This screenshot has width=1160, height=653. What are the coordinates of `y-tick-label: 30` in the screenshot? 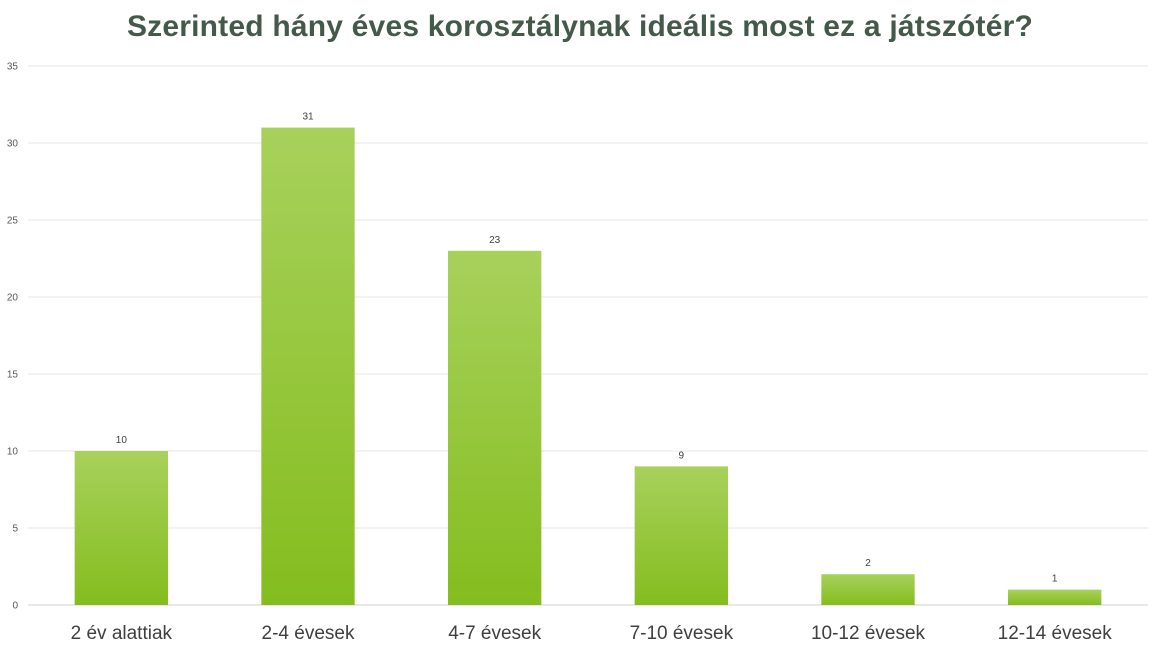 It's located at (13, 144).